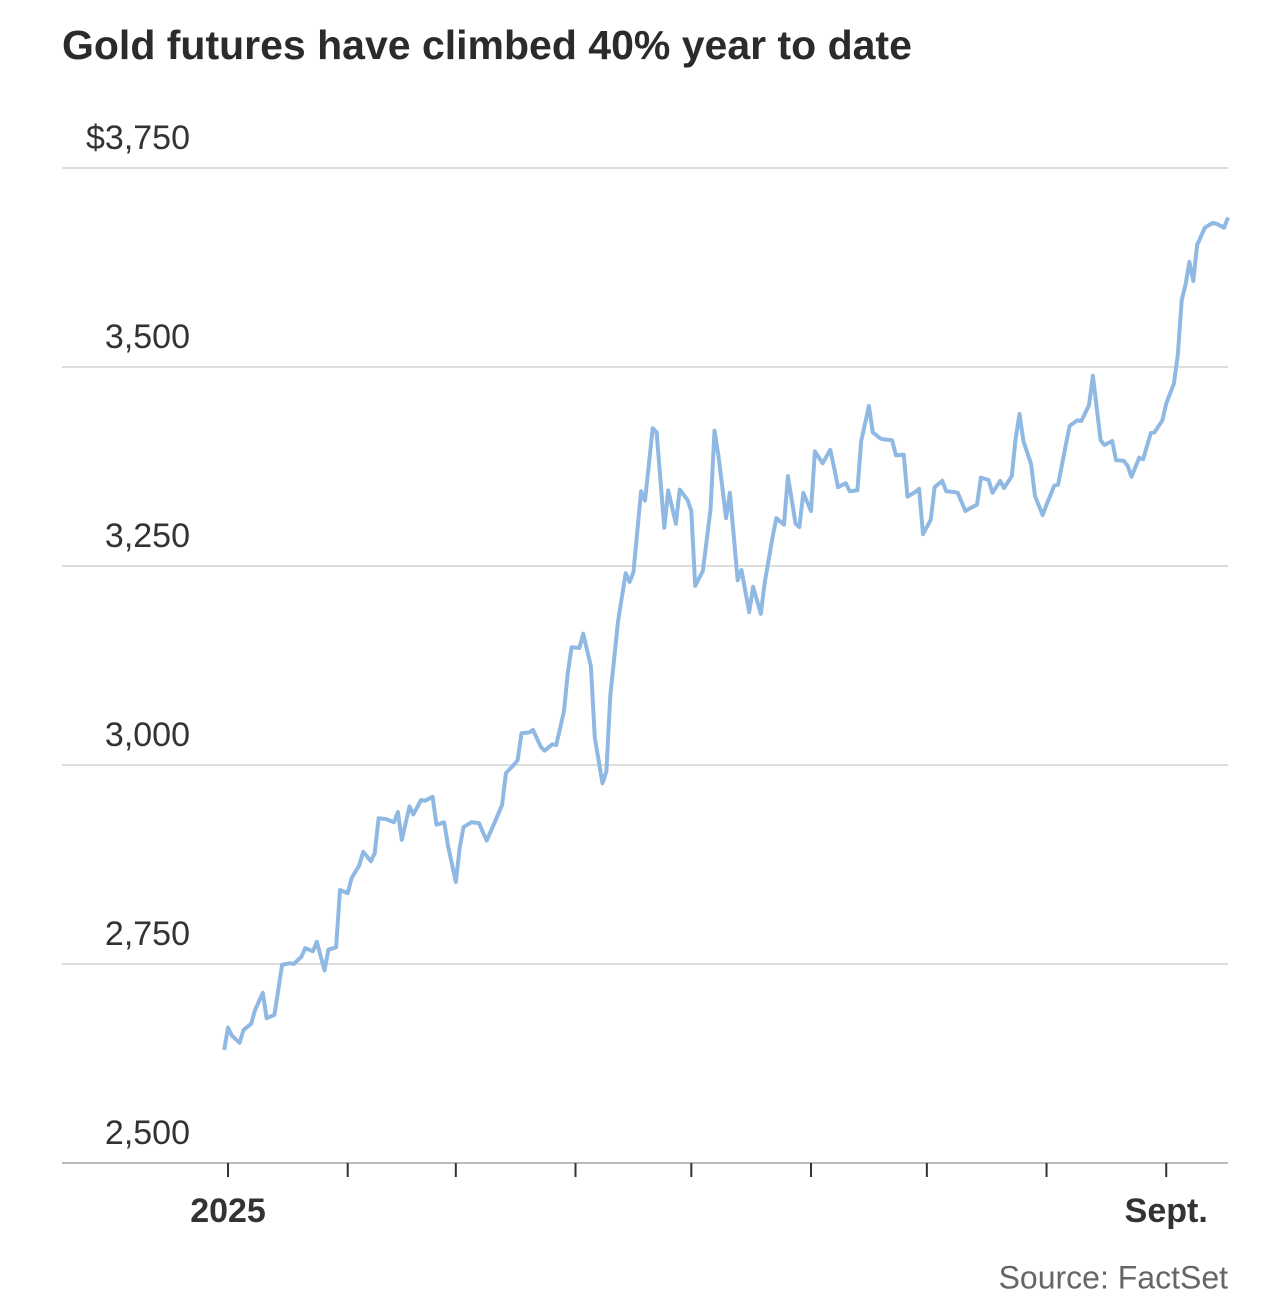 The image size is (1263, 1301). I want to click on y-tick-label: $3,750, so click(138, 138).